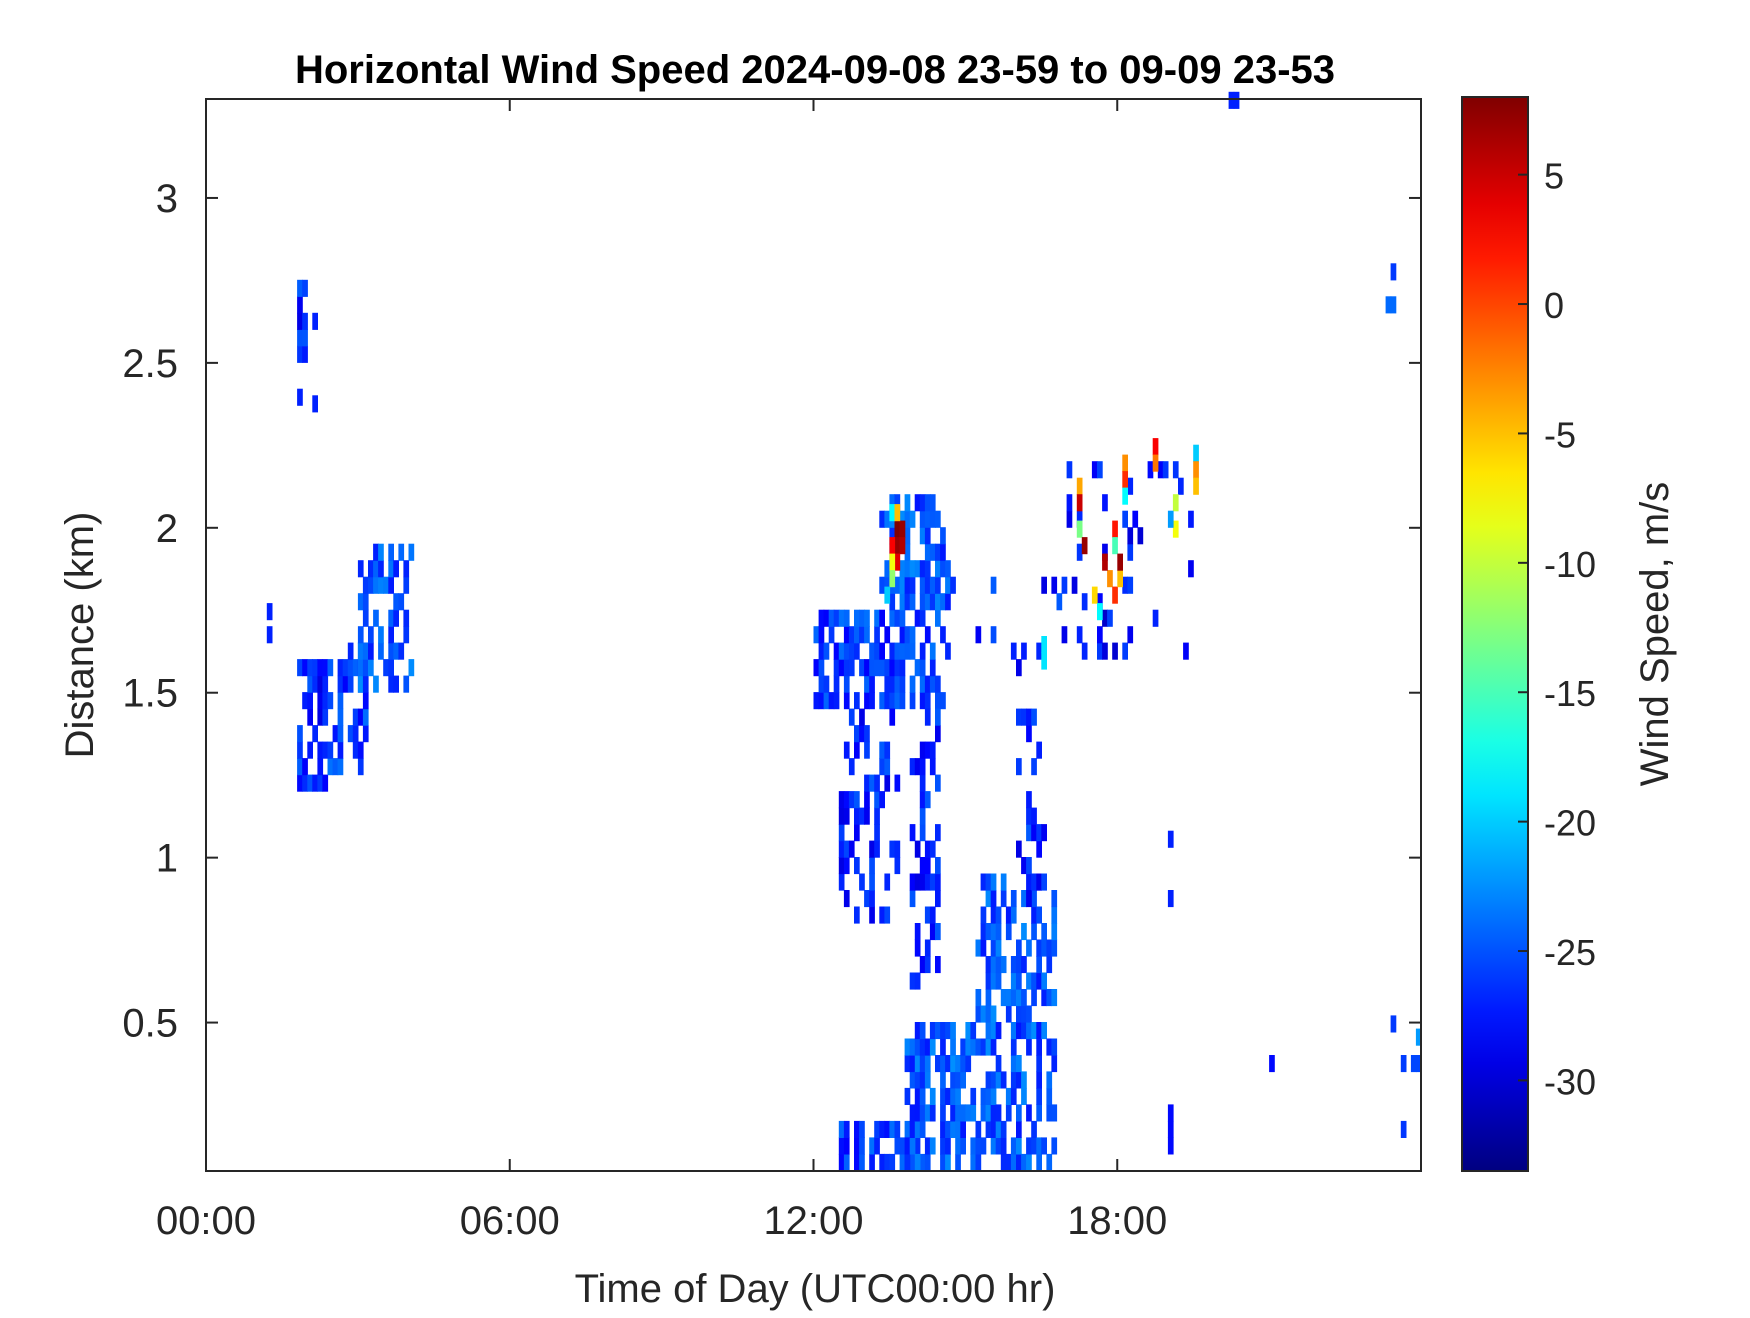 The width and height of the screenshot is (1750, 1318). What do you see at coordinates (1557, 629) in the screenshot?
I see `colorbar-ticks: 5 0 -5 -10 -15 -20 -25 -30` at bounding box center [1557, 629].